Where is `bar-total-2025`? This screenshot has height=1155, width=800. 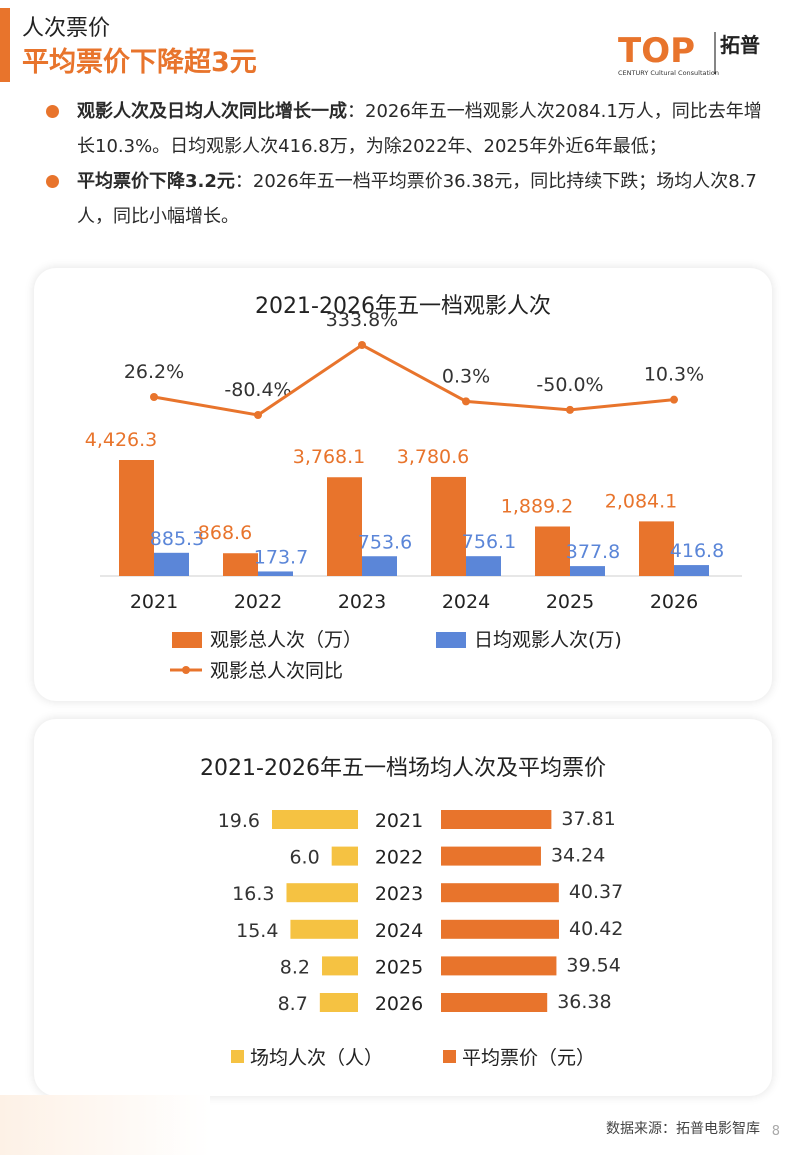
bar-total-2025 is located at coordinates (552, 551).